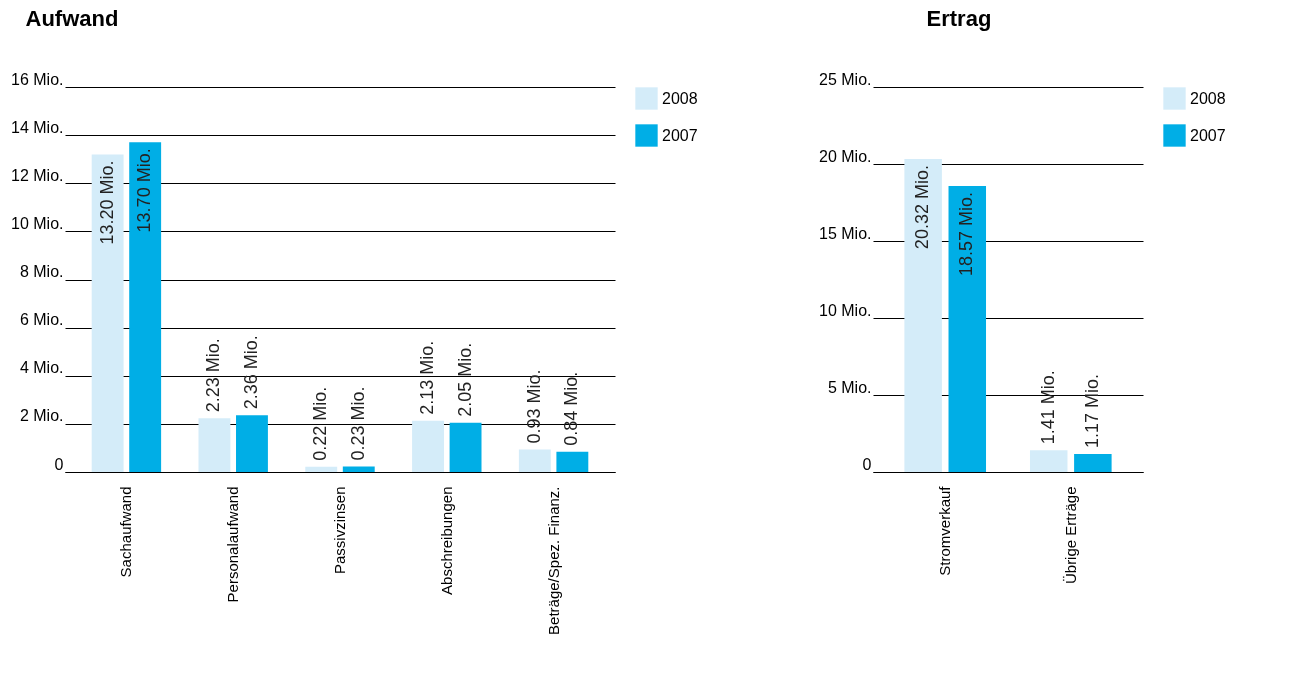 Image resolution: width=1311 pixels, height=687 pixels. What do you see at coordinates (41, 368) in the screenshot?
I see `y-tick-label: 4 Mio.` at bounding box center [41, 368].